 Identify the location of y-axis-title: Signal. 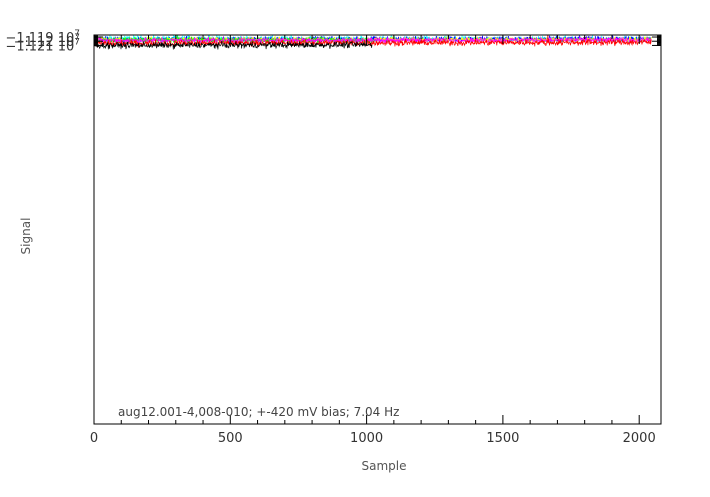
(26, 236).